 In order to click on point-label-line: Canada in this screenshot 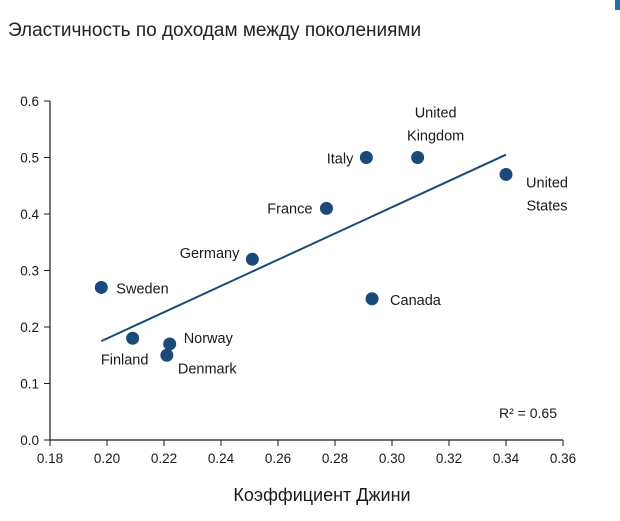, I will do `click(416, 301)`.